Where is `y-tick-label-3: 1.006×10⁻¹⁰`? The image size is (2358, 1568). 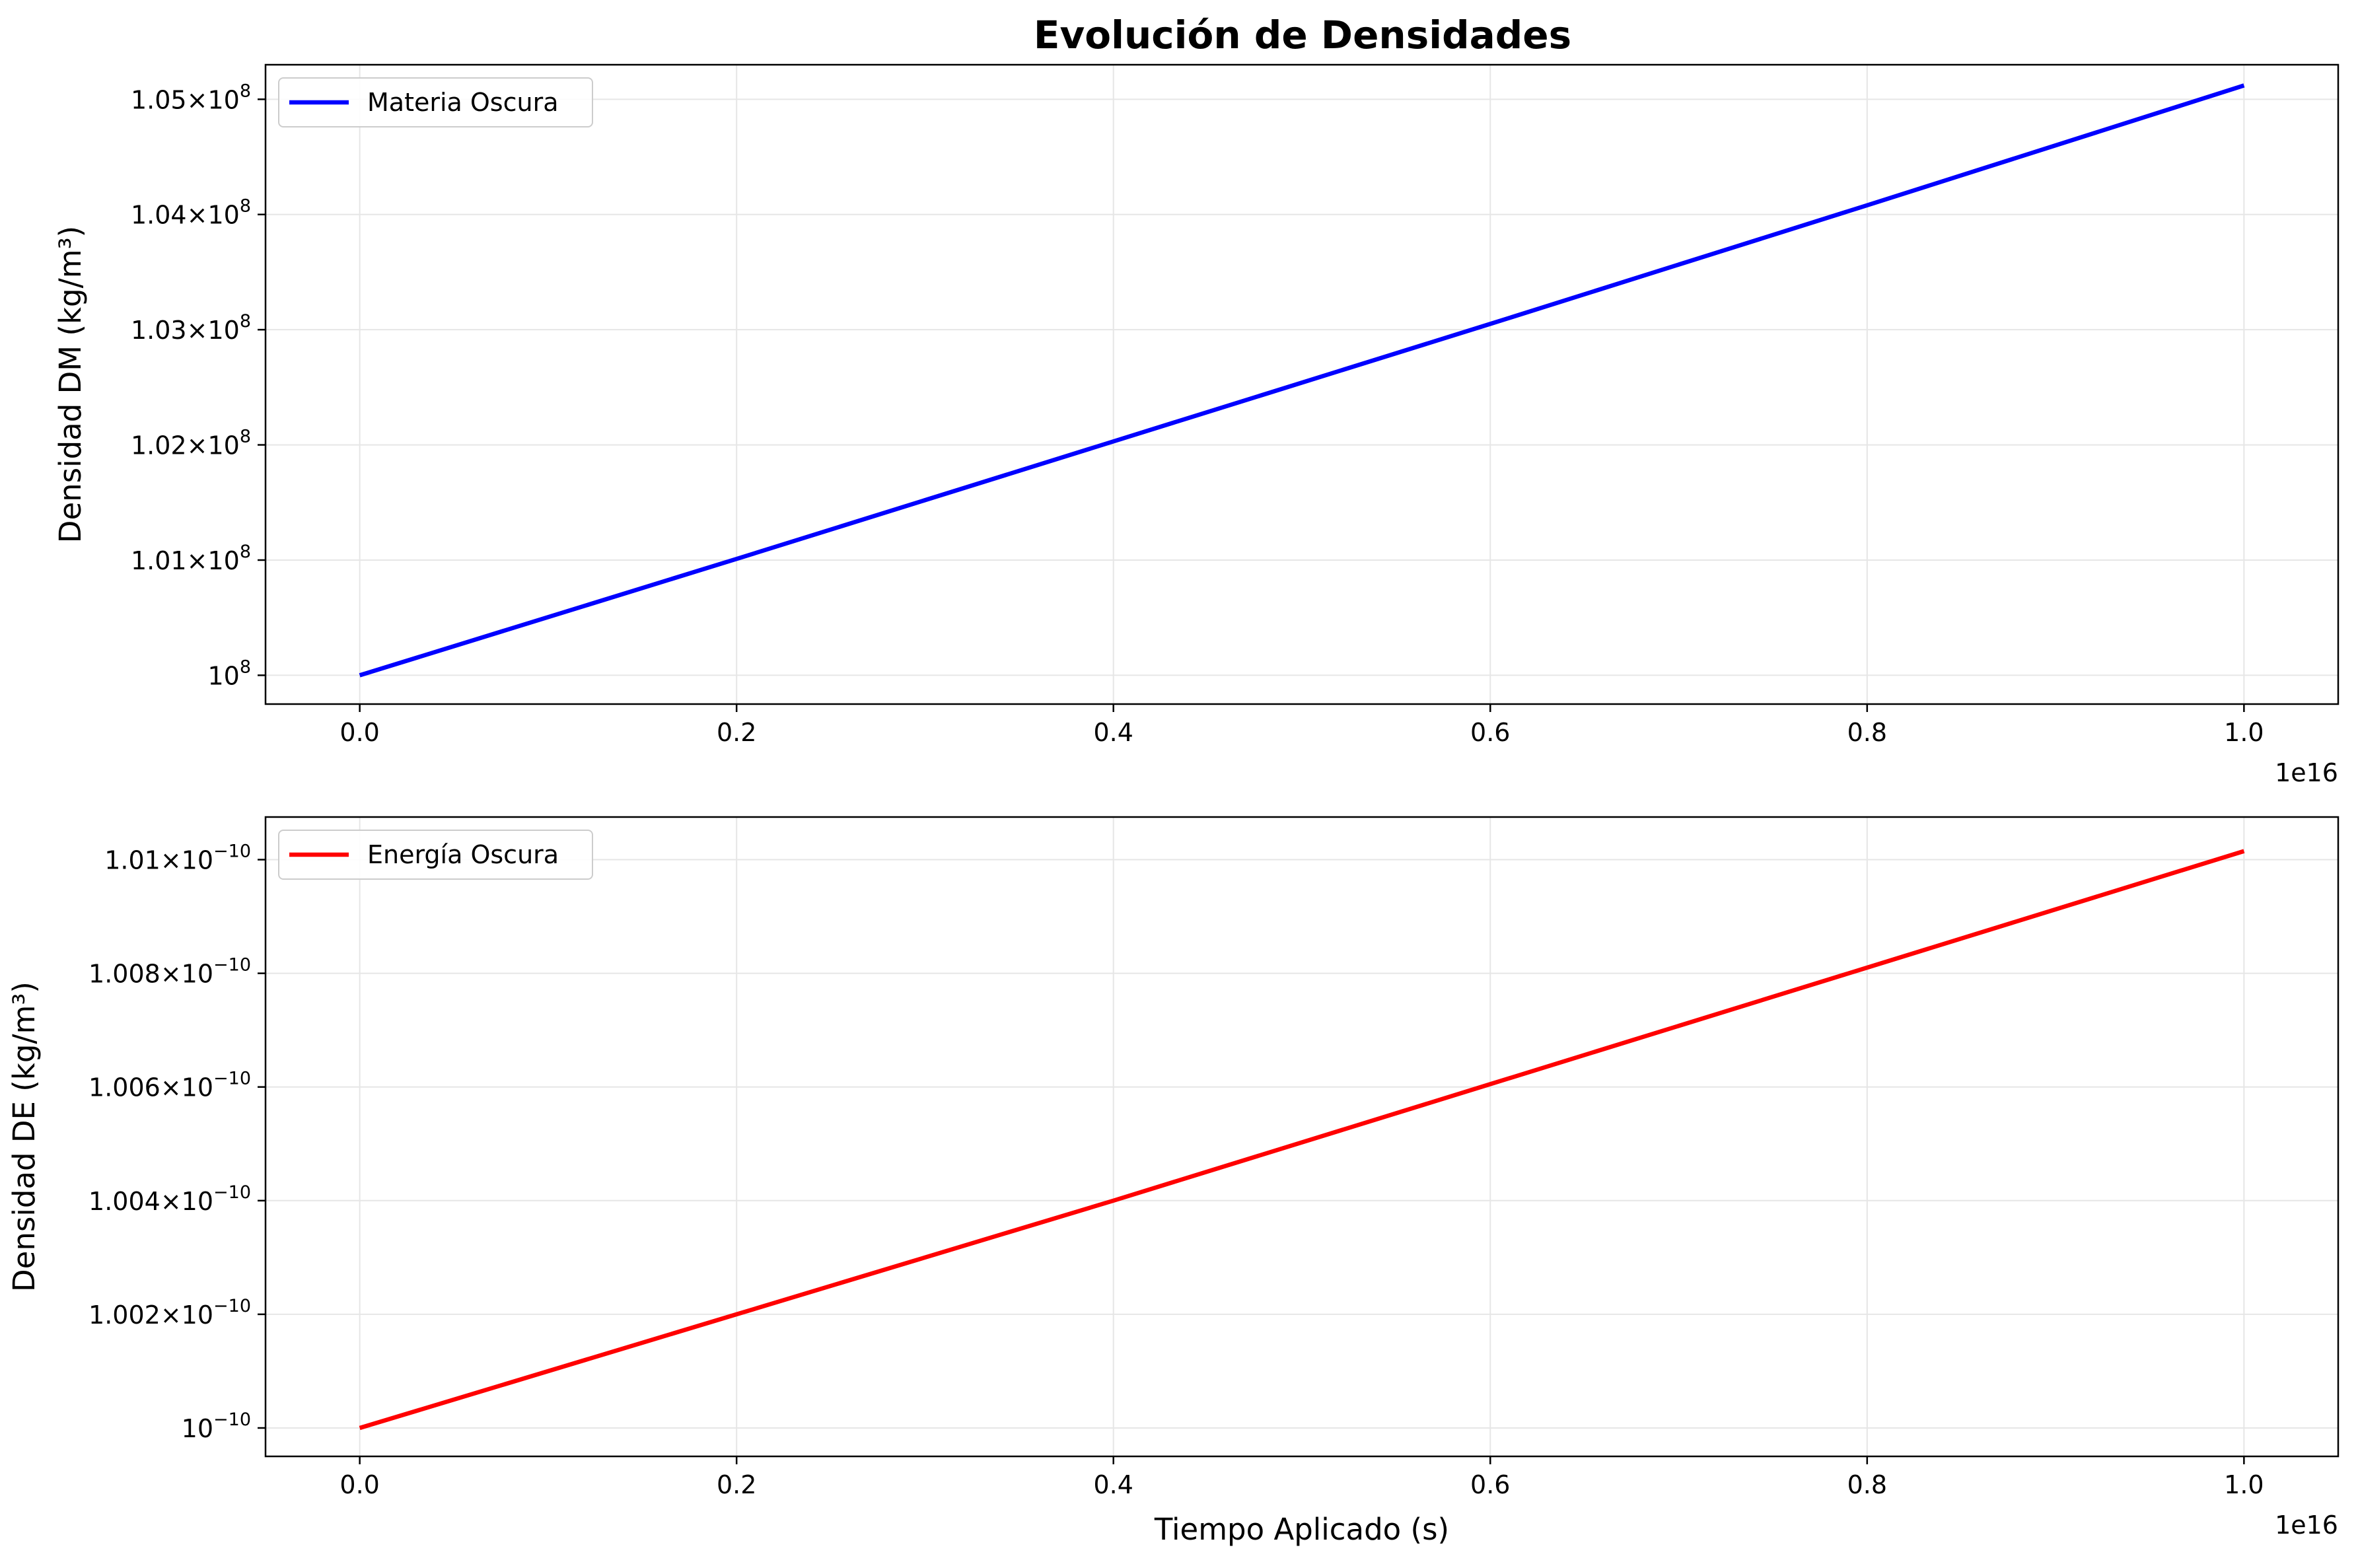 y-tick-label-3: 1.006×10⁻¹⁰ is located at coordinates (170, 1085).